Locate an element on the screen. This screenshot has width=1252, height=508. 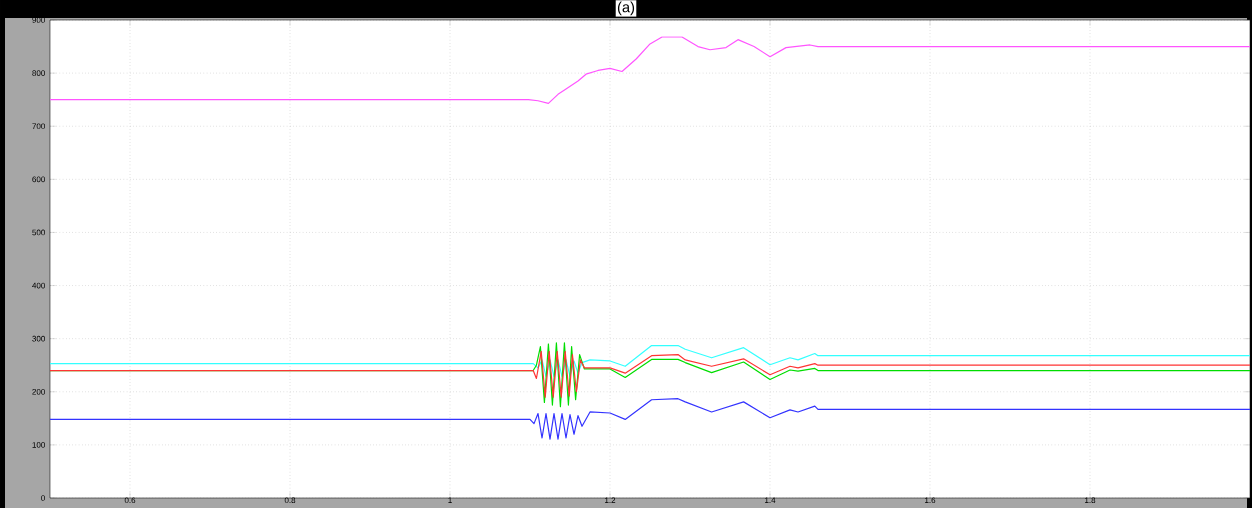
chart-title: (a) is located at coordinates (626, 8).